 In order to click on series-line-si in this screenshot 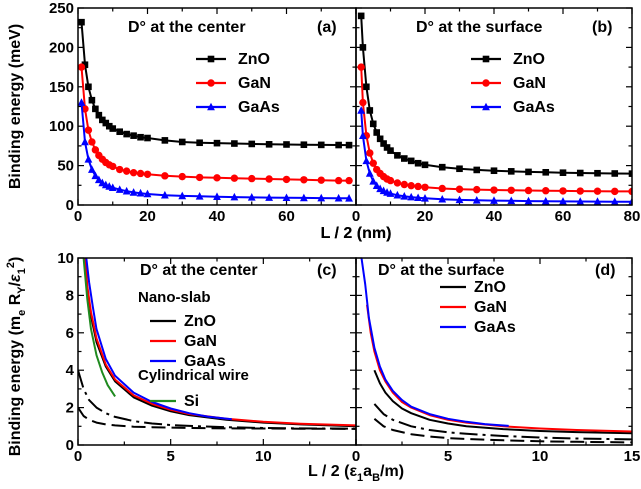, I will do `click(99, 327)`.